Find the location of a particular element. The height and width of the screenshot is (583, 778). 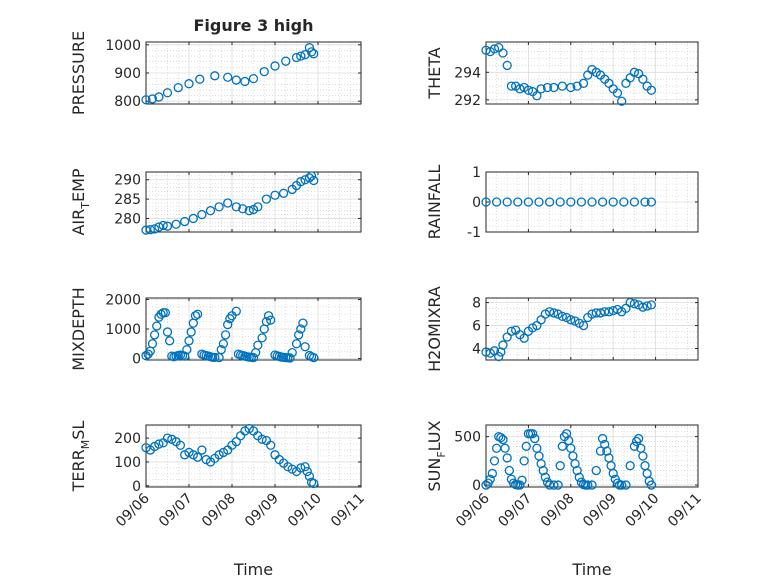

y-axis-label: H2OMIXRA is located at coordinates (434, 329).